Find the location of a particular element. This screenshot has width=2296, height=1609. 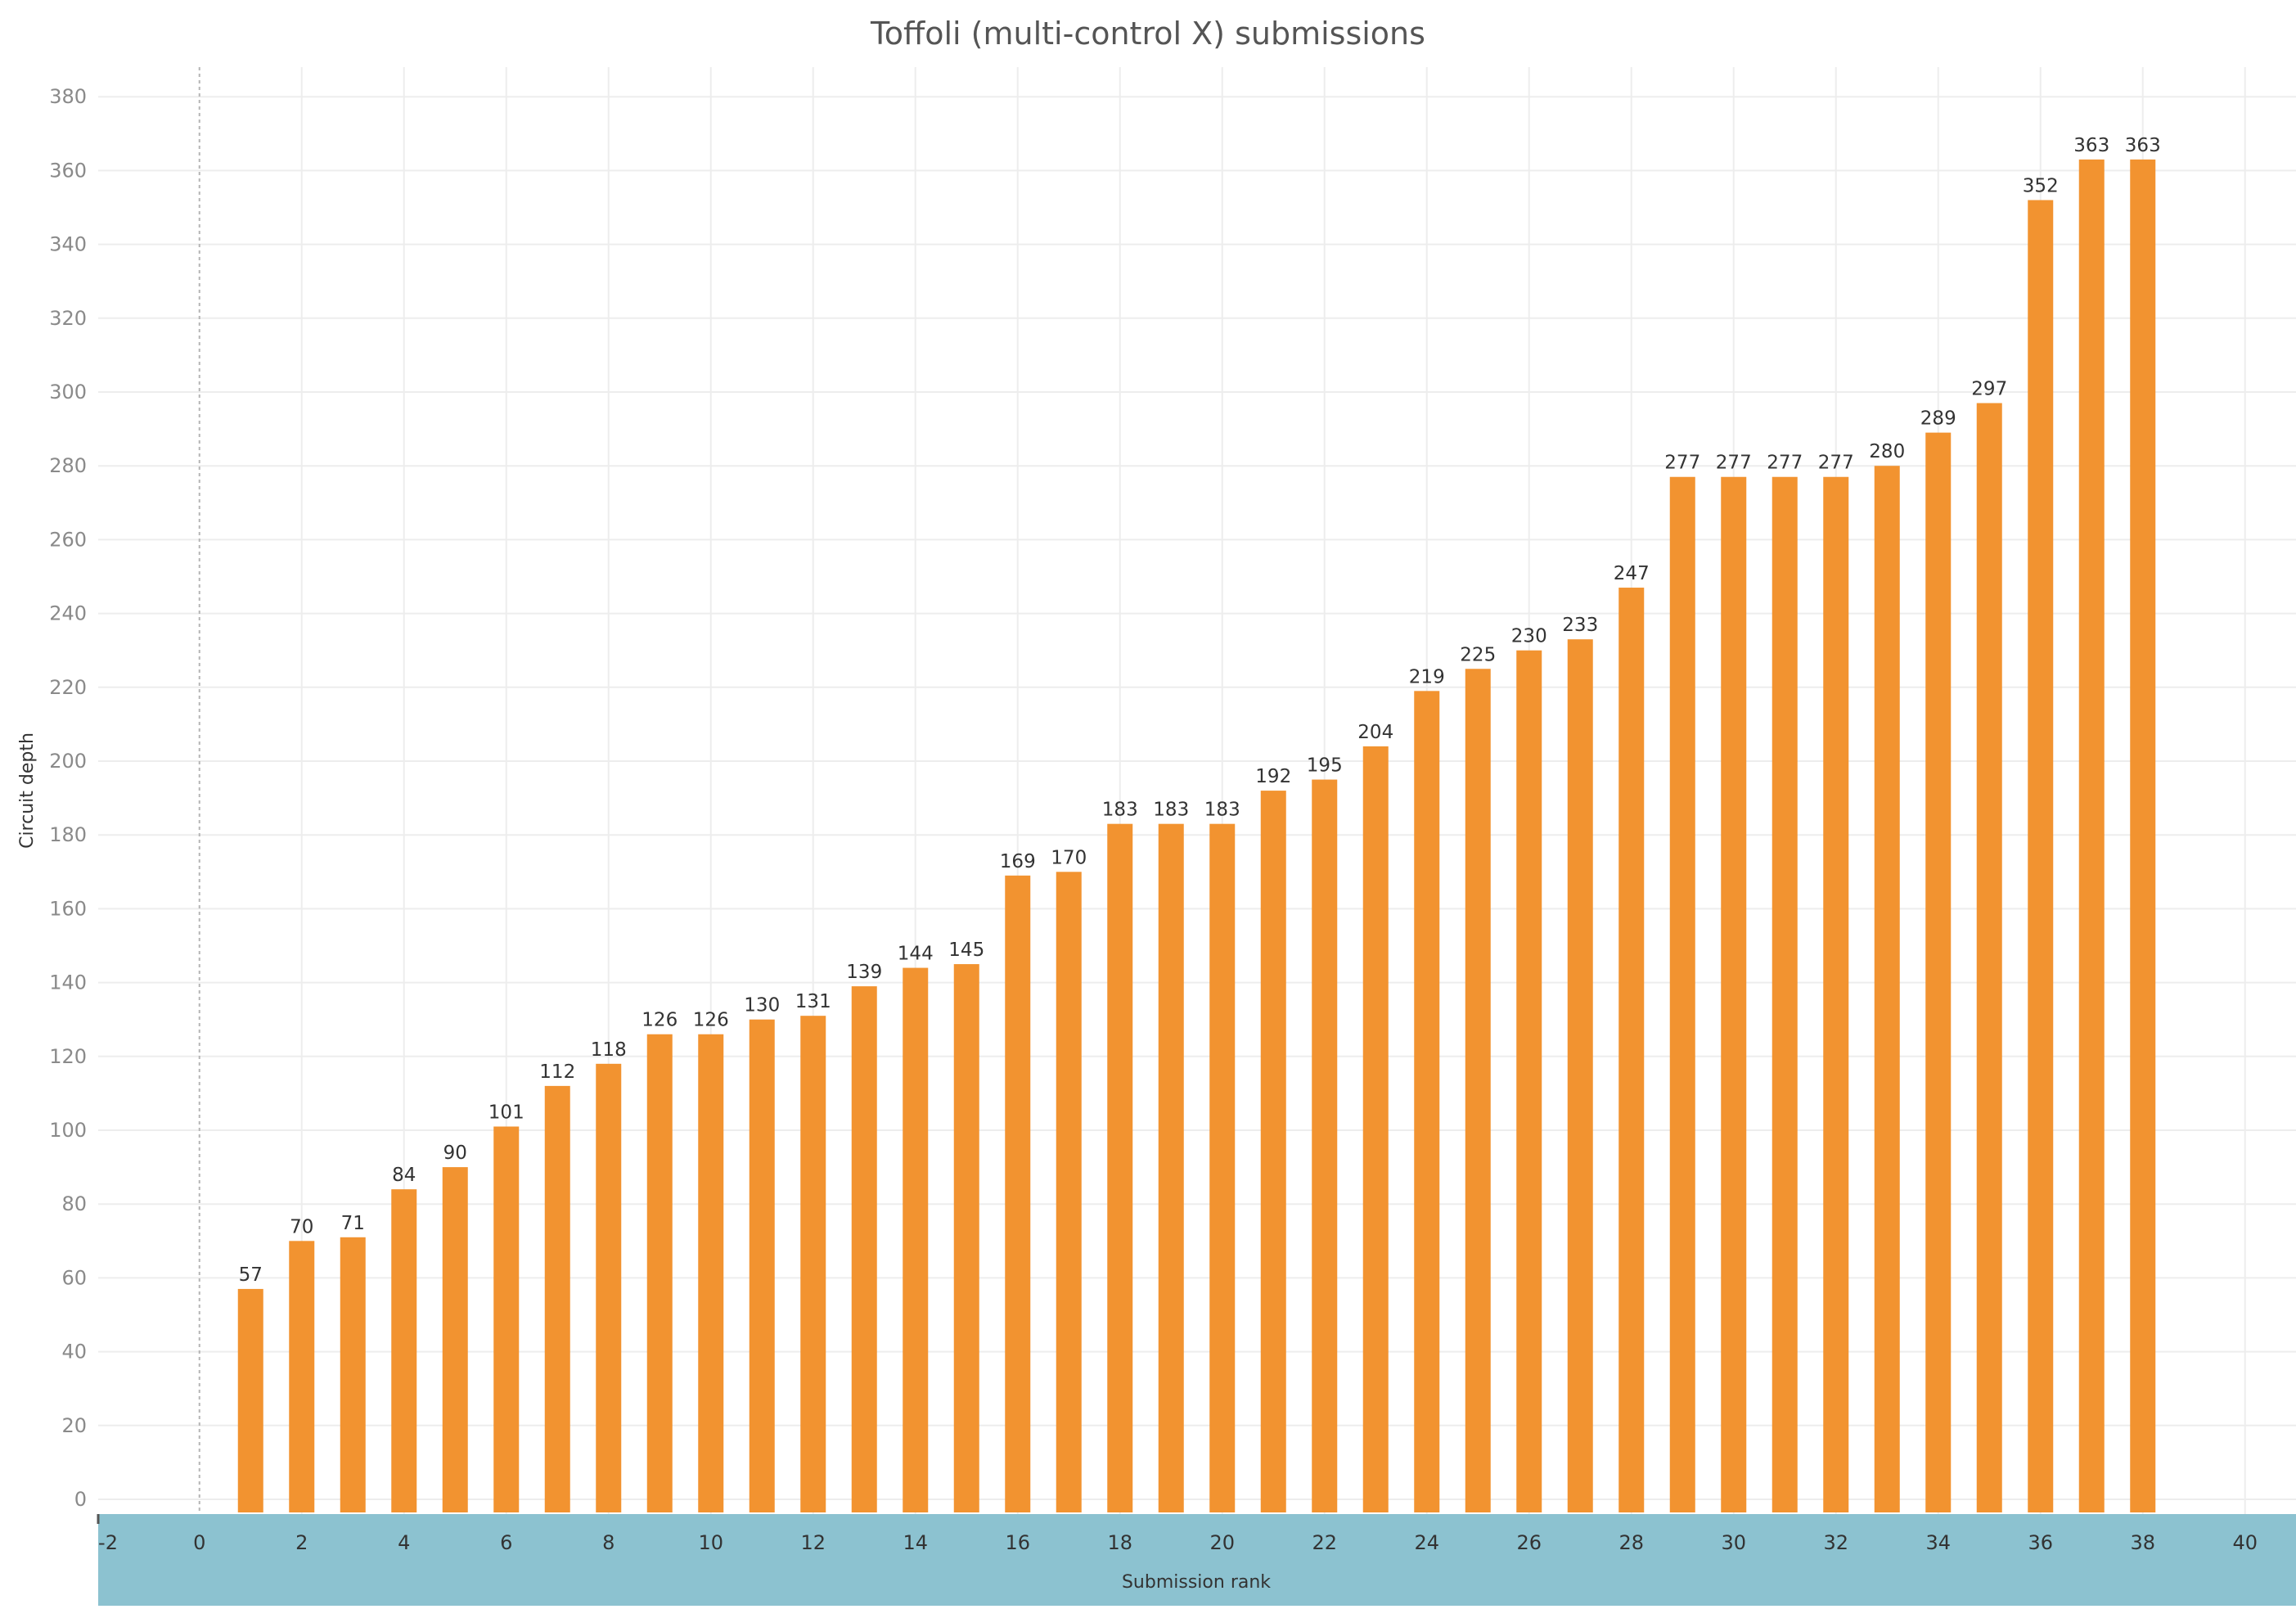

bar-value-label: 297 is located at coordinates (1989, 389).